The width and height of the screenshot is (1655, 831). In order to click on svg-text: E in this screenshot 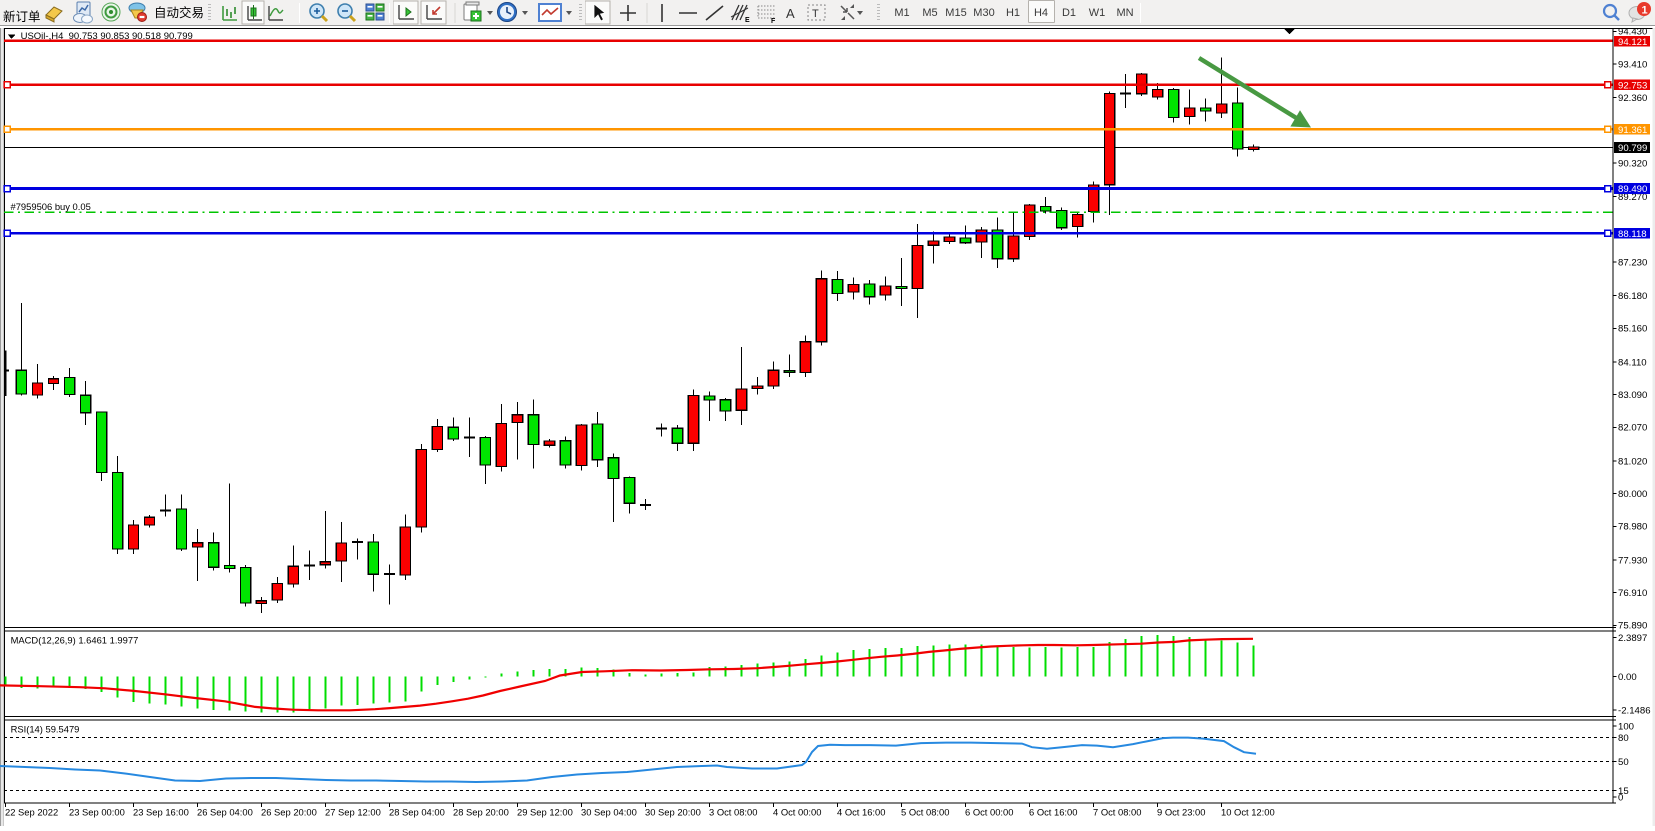, I will do `click(747, 20)`.